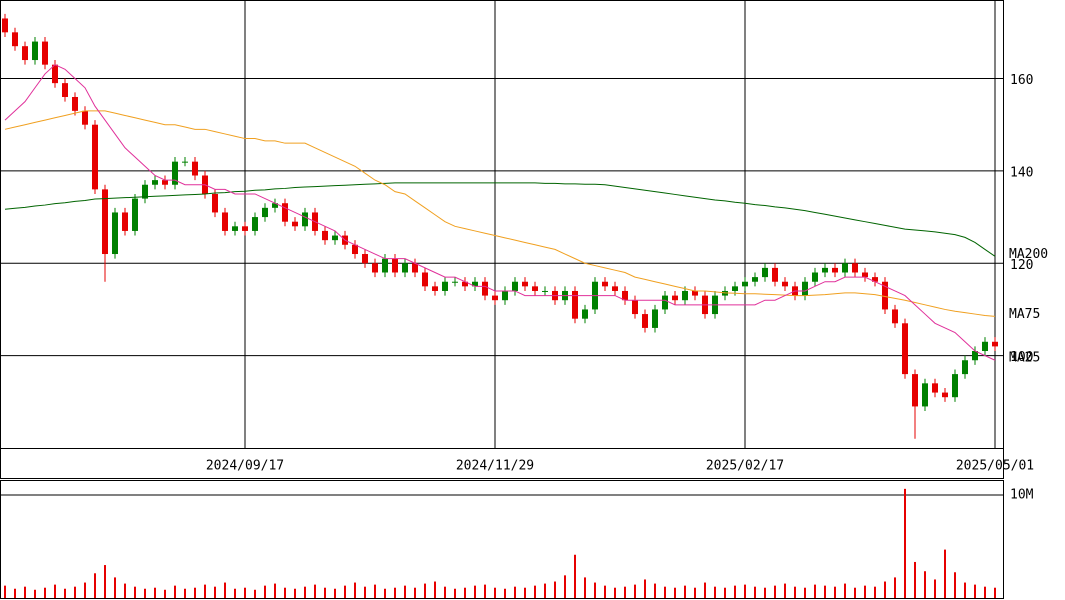  I want to click on x-tick-label: 2024/09/17, so click(245, 466).